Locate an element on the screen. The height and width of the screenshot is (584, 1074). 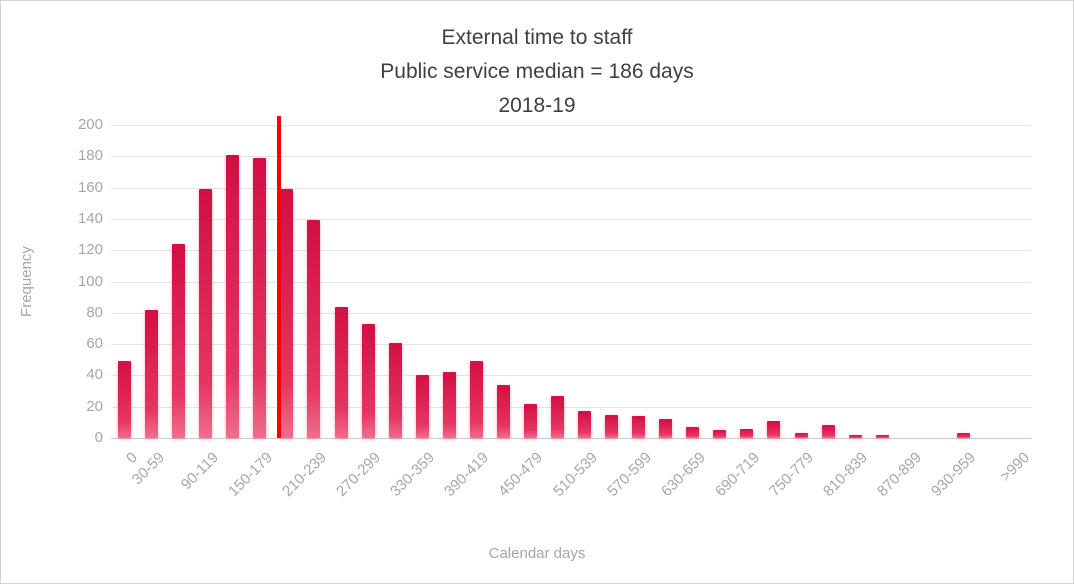
x-tick-label: 0 is located at coordinates (131, 458).